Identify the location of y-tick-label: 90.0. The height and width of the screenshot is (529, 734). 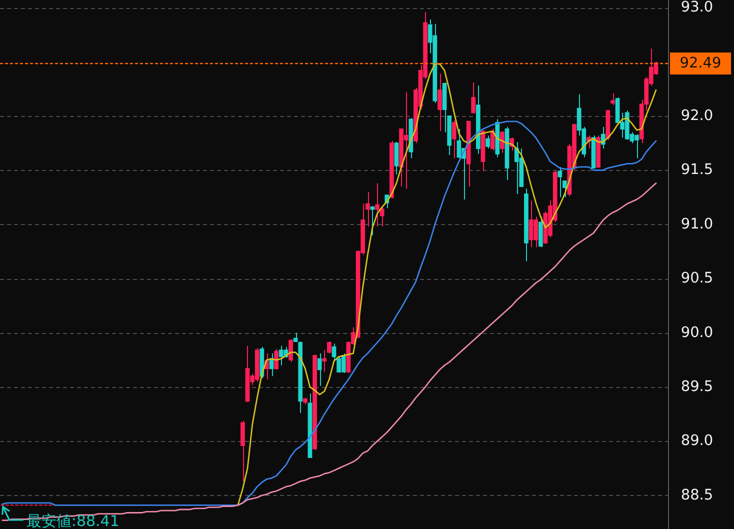
(697, 332).